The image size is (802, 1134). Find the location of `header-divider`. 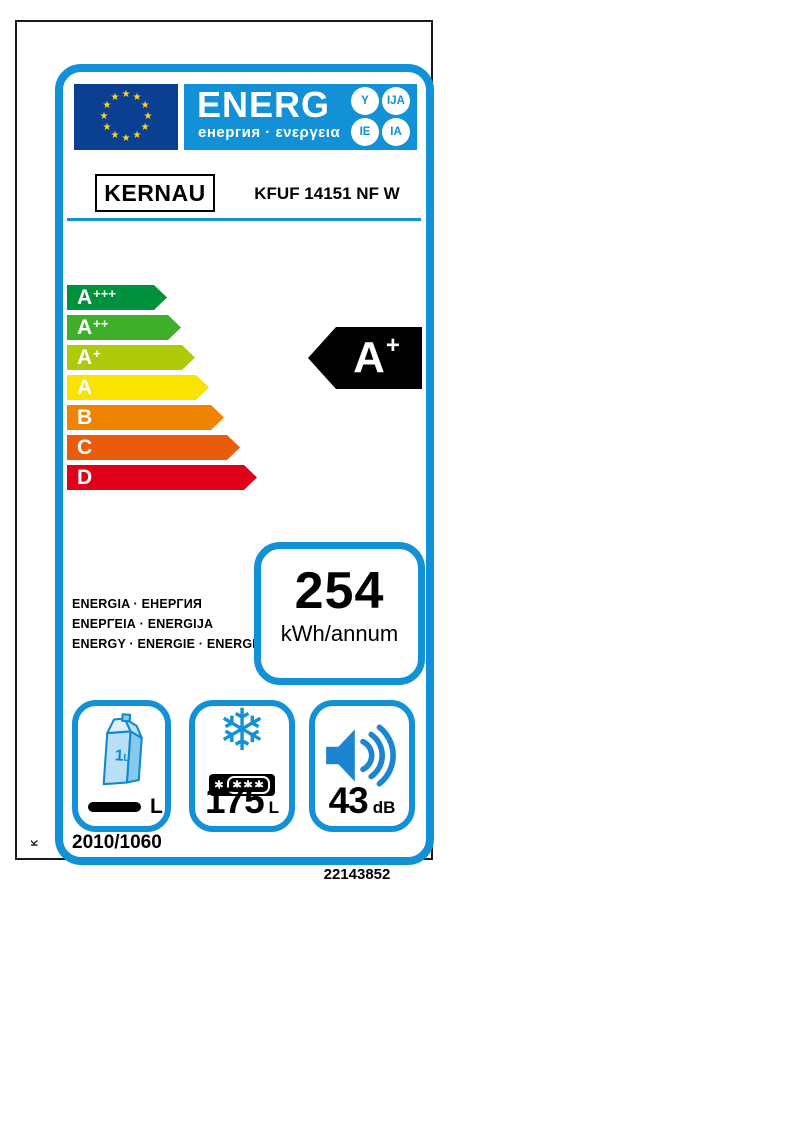

header-divider is located at coordinates (244, 219).